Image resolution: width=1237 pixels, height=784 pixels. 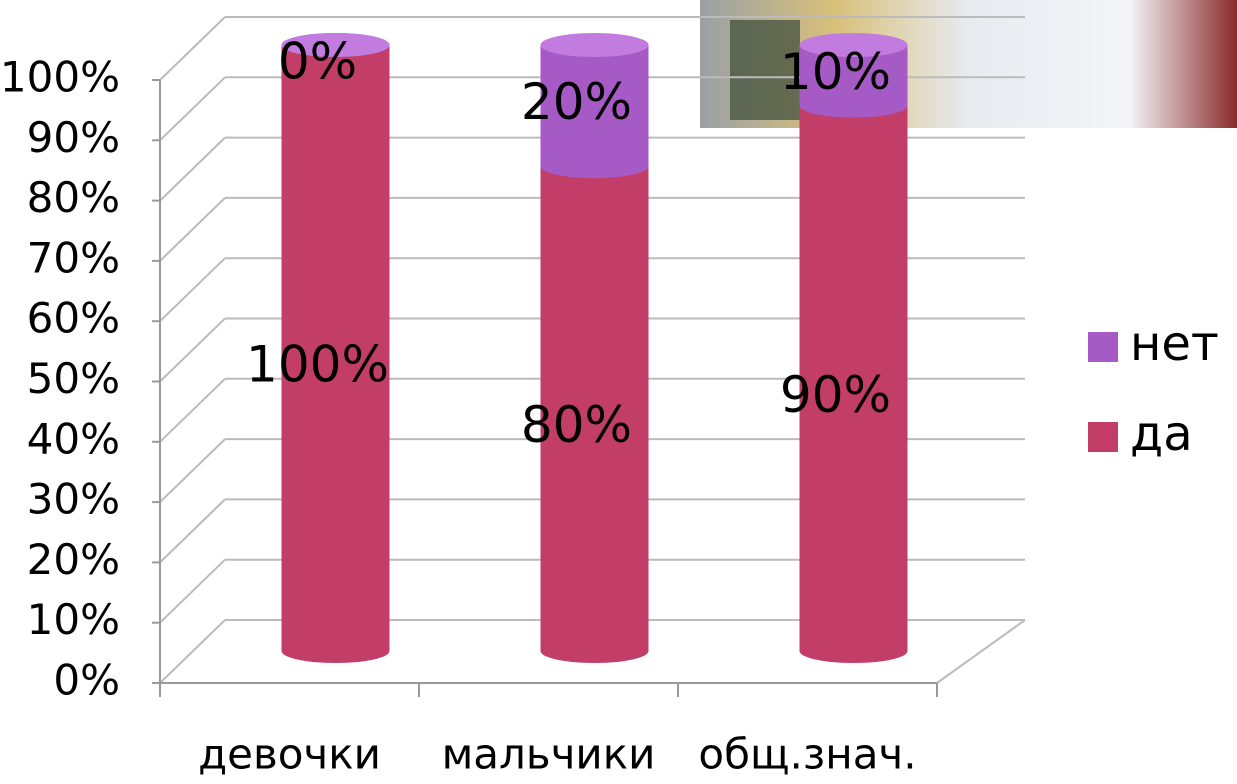 What do you see at coordinates (73, 499) in the screenshot?
I see `y-tick-label: 30%` at bounding box center [73, 499].